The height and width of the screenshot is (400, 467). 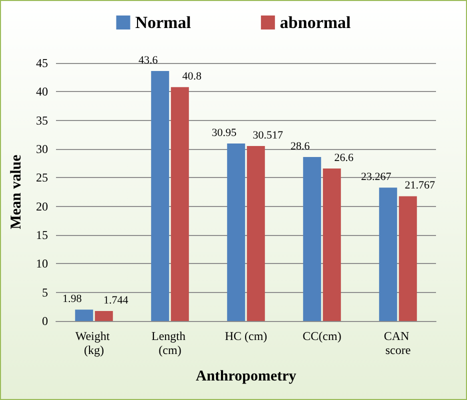 What do you see at coordinates (322, 336) in the screenshot?
I see `x-tick-label: CC(cm)` at bounding box center [322, 336].